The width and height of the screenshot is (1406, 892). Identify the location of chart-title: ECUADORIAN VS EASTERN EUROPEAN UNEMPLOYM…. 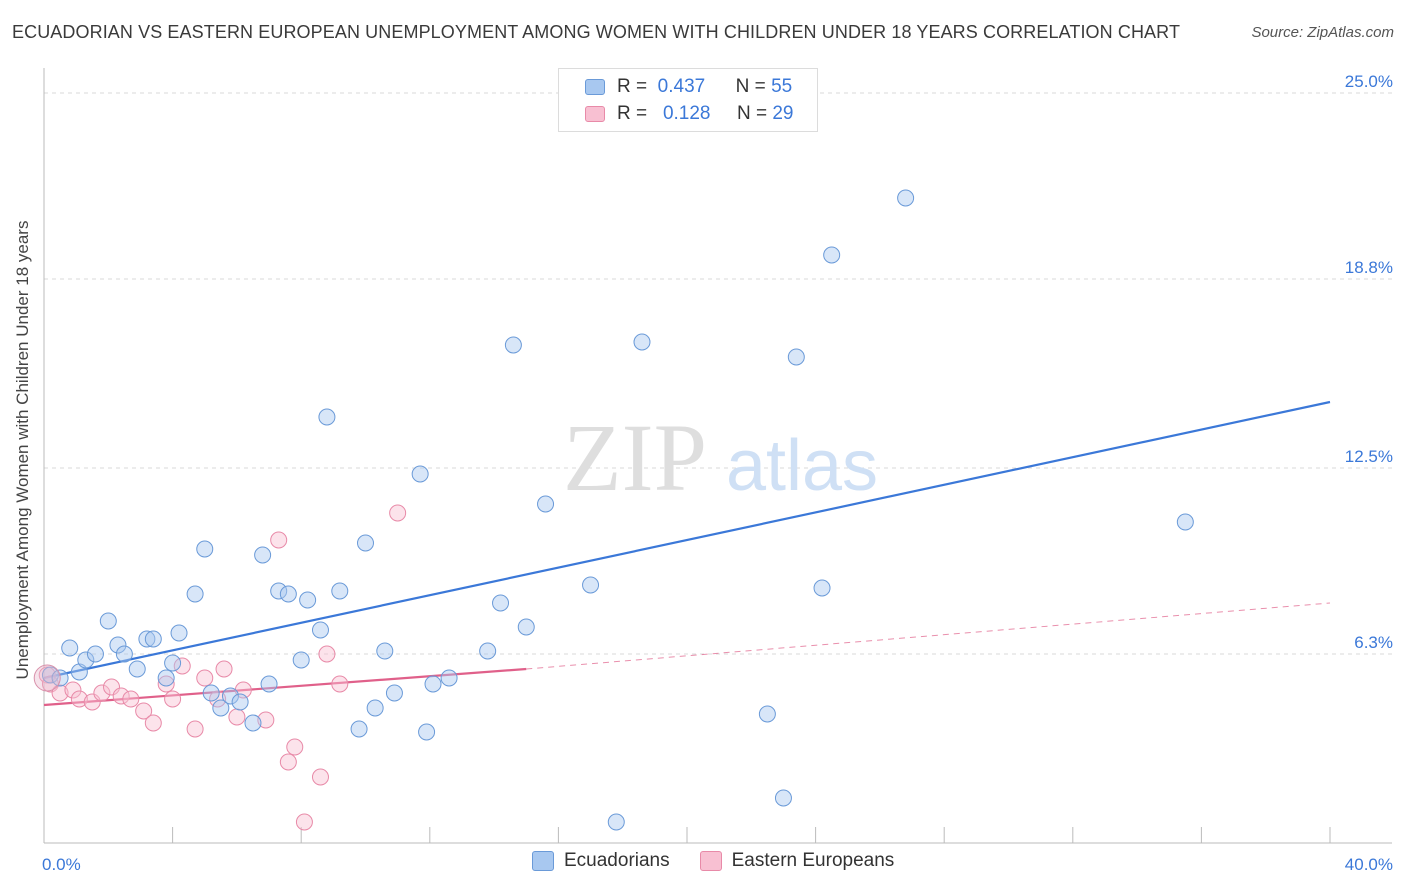
(596, 32).